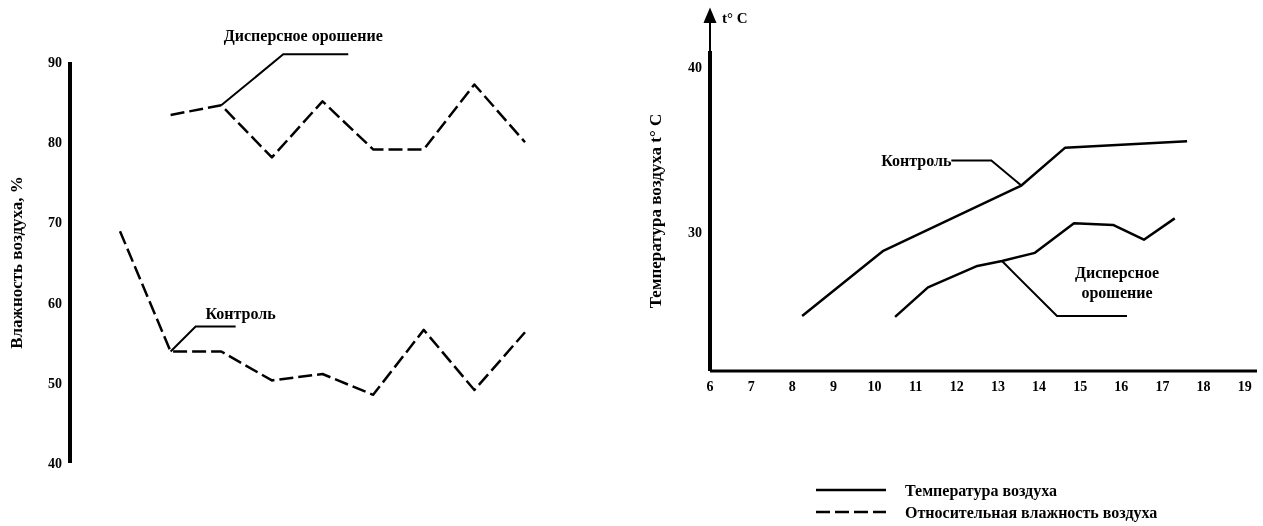 The height and width of the screenshot is (526, 1263). Describe the element at coordinates (1039, 386) in the screenshot. I see `x-tick-label: 14` at that location.